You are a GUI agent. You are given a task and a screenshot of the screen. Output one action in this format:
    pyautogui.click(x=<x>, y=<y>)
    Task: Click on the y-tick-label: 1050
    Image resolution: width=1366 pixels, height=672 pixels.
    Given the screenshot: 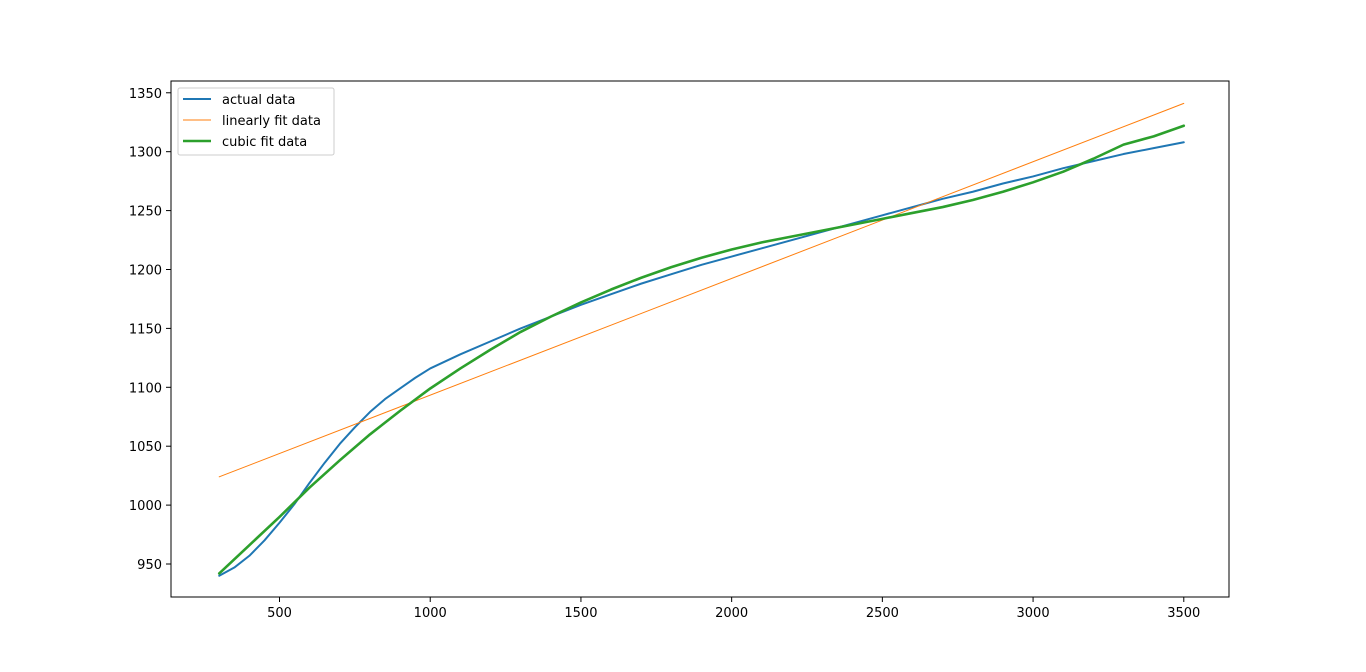 What is the action you would take?
    pyautogui.click(x=145, y=447)
    